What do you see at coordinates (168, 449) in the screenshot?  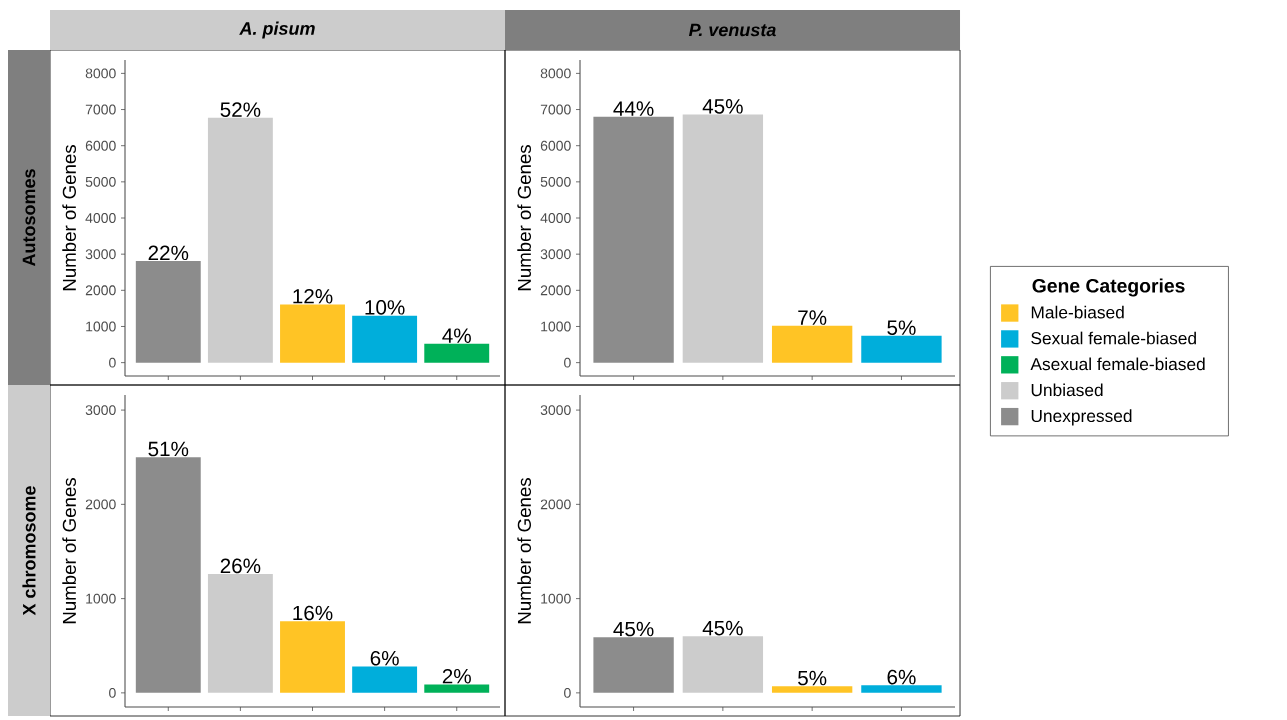 I see `annotation: 51%` at bounding box center [168, 449].